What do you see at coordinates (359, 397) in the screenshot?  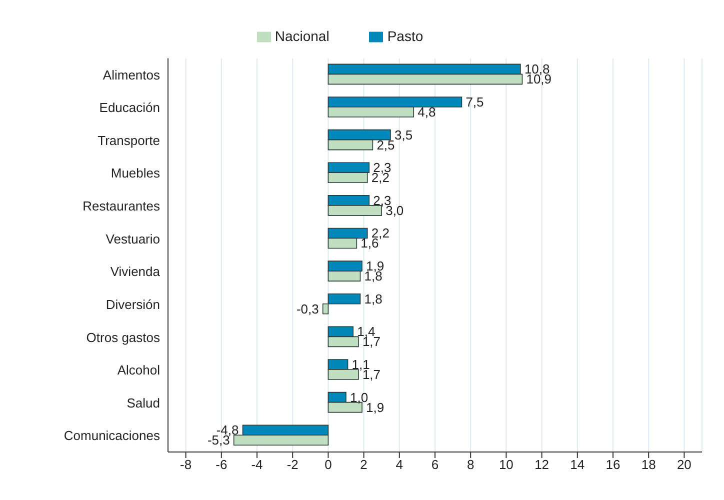 I see `data-label: 1,0` at bounding box center [359, 397].